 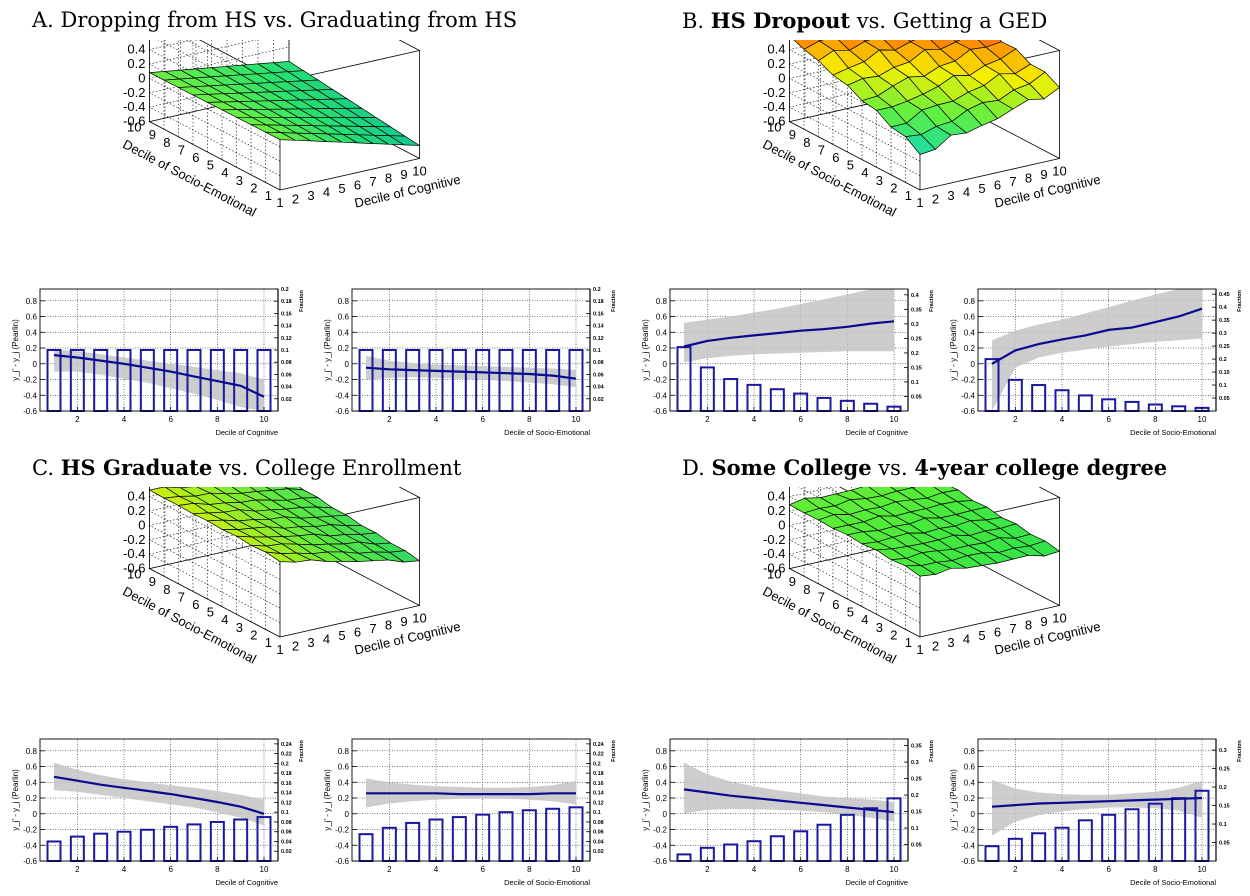 What do you see at coordinates (598, 755) in the screenshot?
I see `fraction-tick-label: 0.22` at bounding box center [598, 755].